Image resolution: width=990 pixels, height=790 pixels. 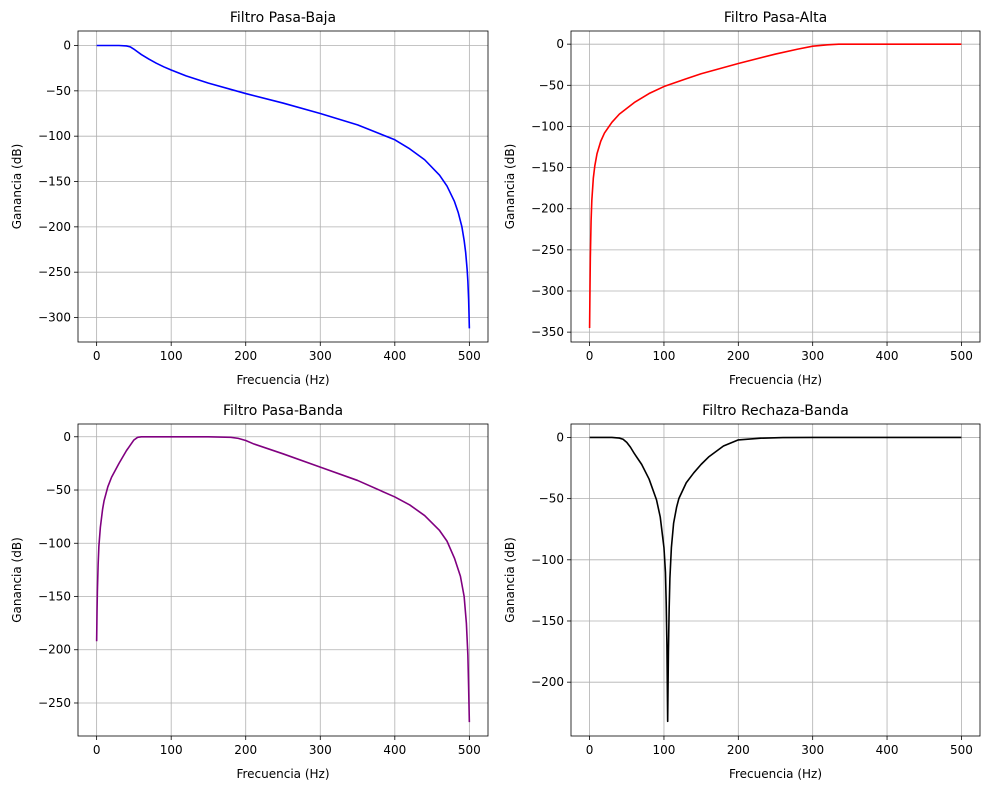 I want to click on series-line-lowpass, so click(x=283, y=186).